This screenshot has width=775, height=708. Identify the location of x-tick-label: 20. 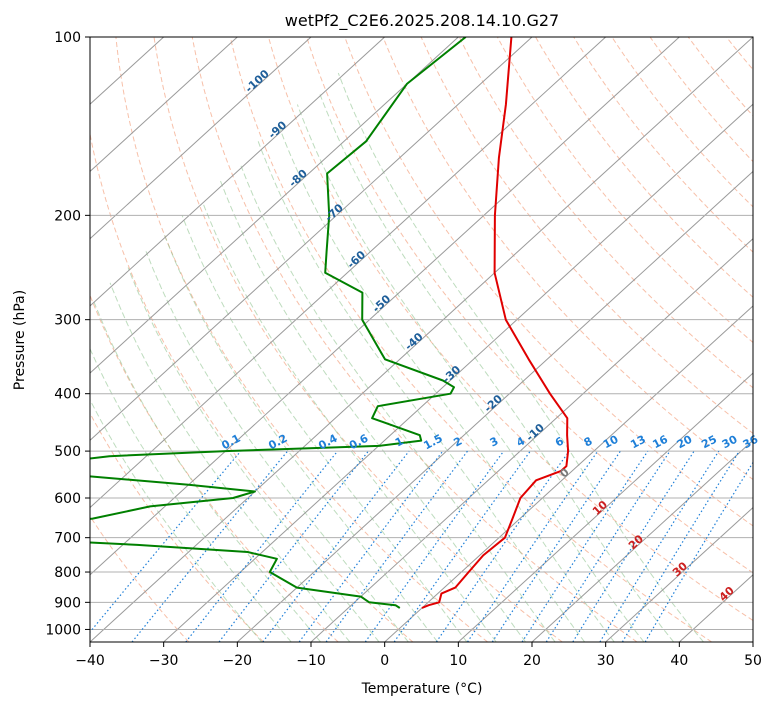
(532, 661).